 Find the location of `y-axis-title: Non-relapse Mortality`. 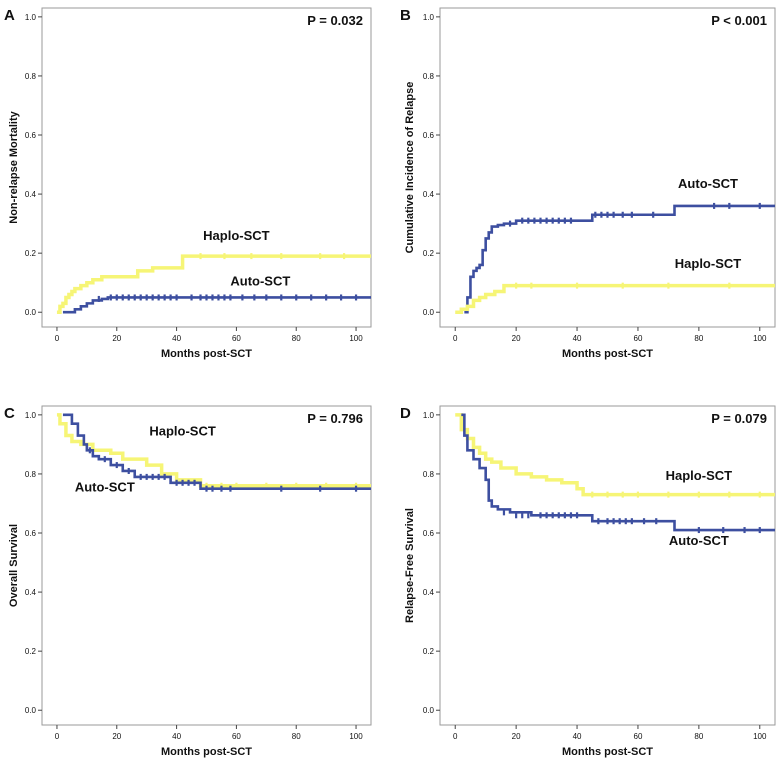

y-axis-title: Non-relapse Mortality is located at coordinates (14, 166).